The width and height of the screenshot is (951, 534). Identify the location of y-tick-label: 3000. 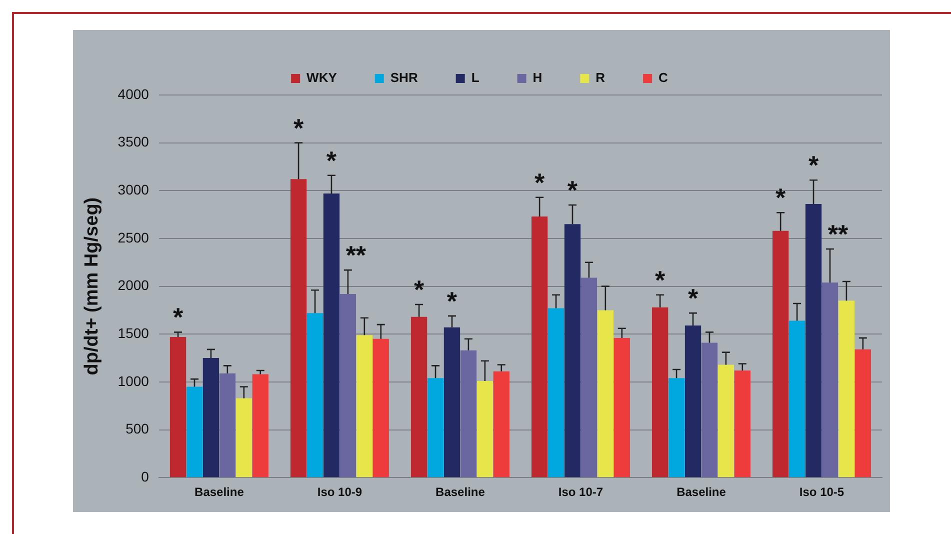
(134, 190).